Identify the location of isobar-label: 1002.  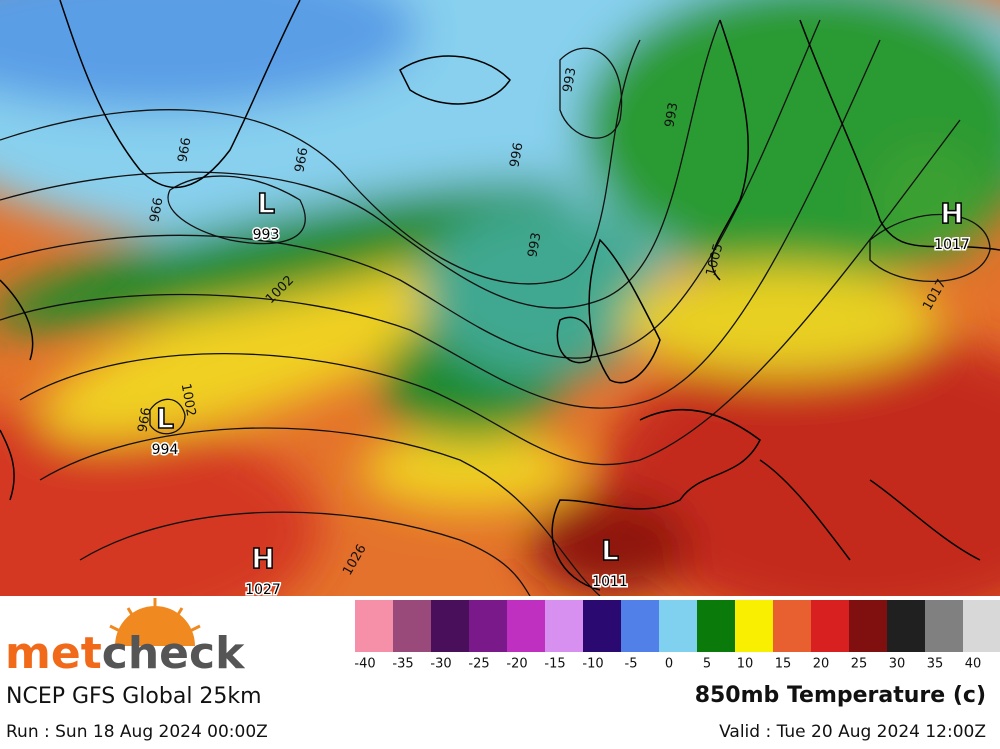
(188, 399).